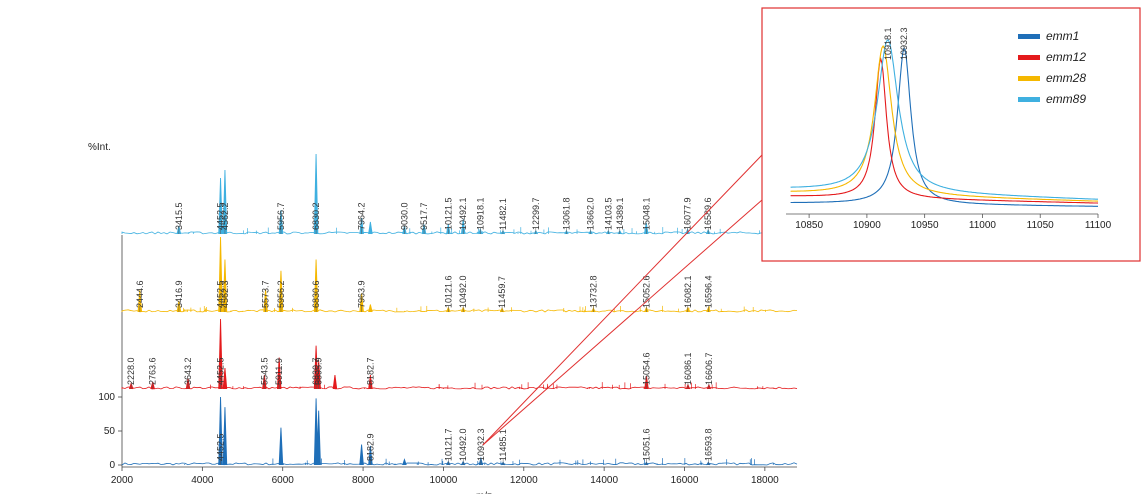 This screenshot has height=499, width=1146. I want to click on inset-x-tick-label: 10850, so click(809, 225).